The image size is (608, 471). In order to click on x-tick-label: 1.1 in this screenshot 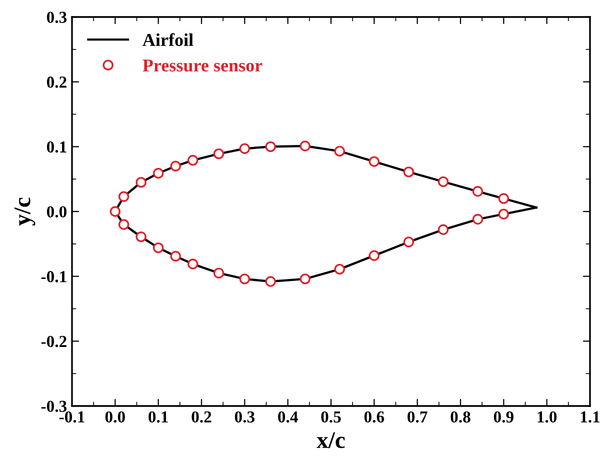, I will do `click(590, 417)`.